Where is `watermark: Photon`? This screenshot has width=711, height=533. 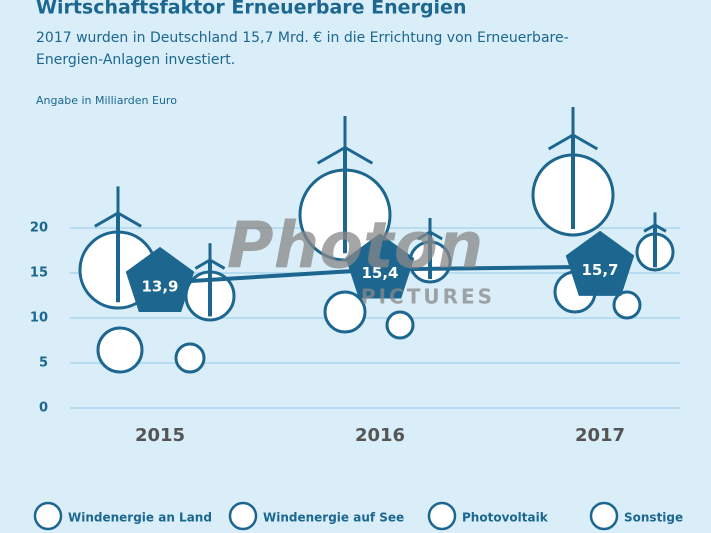
watermark: Photon is located at coordinates (355, 247).